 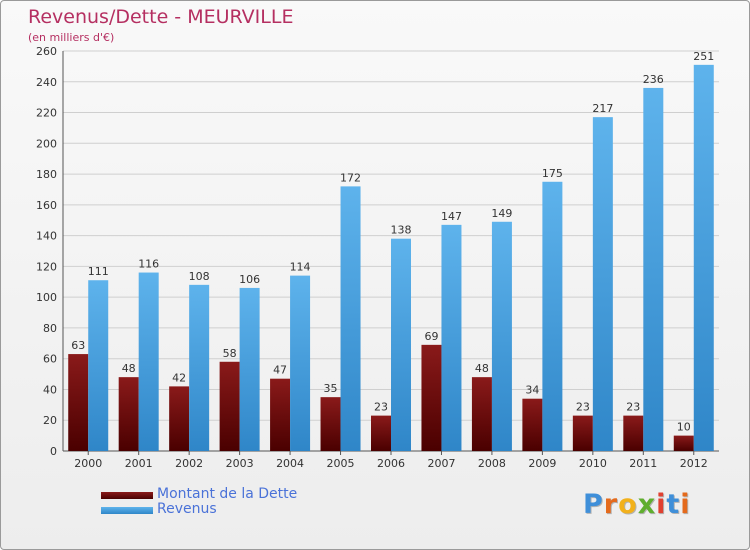 I want to click on x-tick-label: 2012, so click(x=694, y=463).